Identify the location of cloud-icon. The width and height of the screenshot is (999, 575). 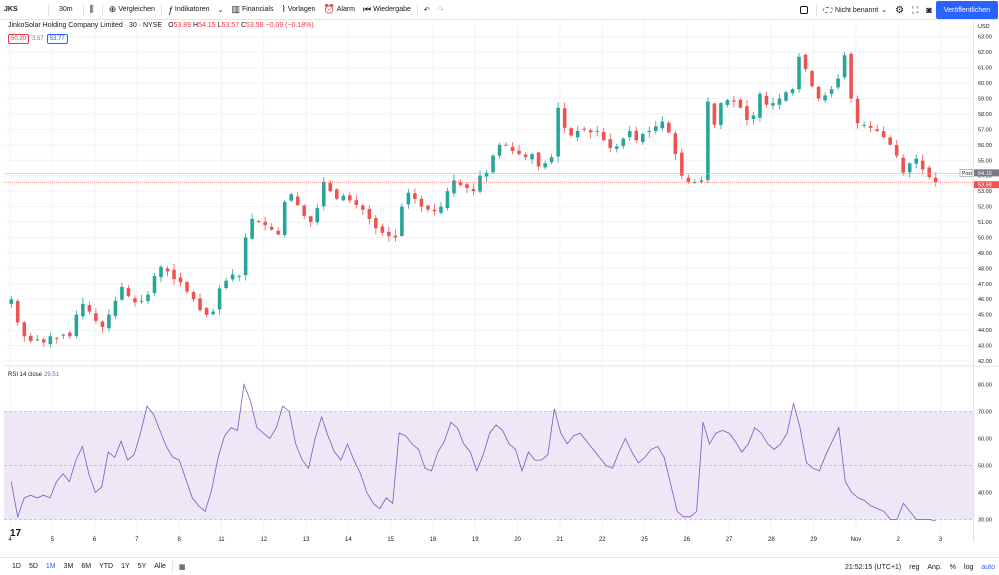
(828, 10).